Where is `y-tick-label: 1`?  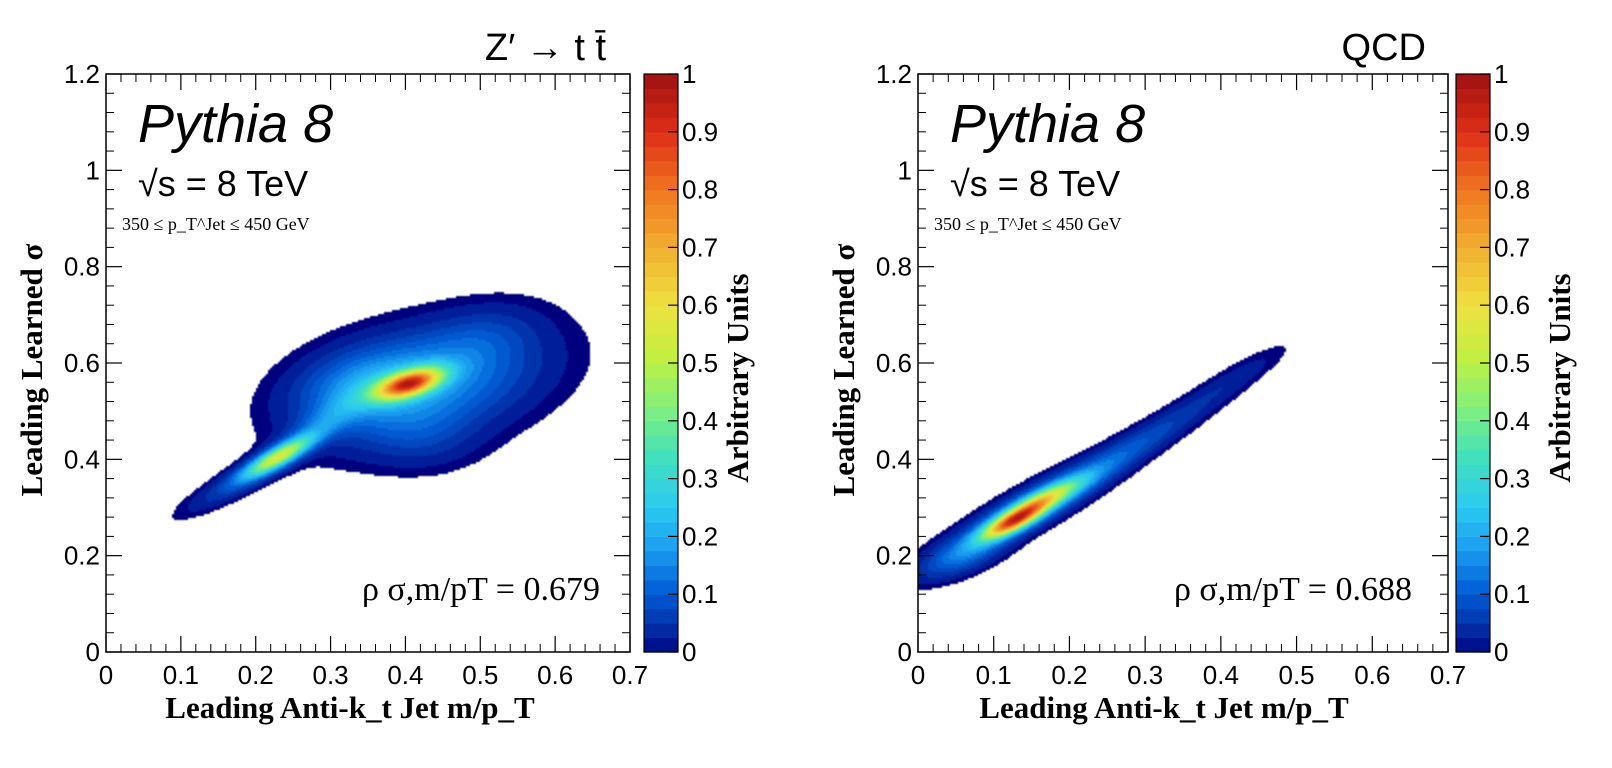
y-tick-label: 1 is located at coordinates (93, 170).